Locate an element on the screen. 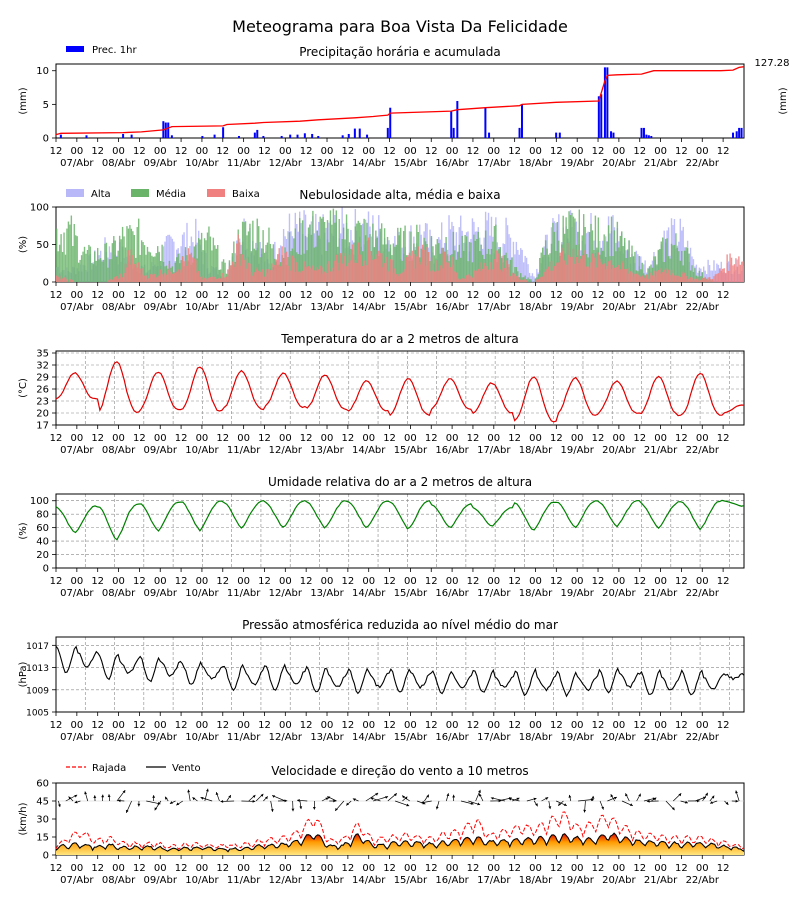 Image resolution: width=800 pixels, height=900 pixels. legend-swatch-cloud is located at coordinates (140, 193).